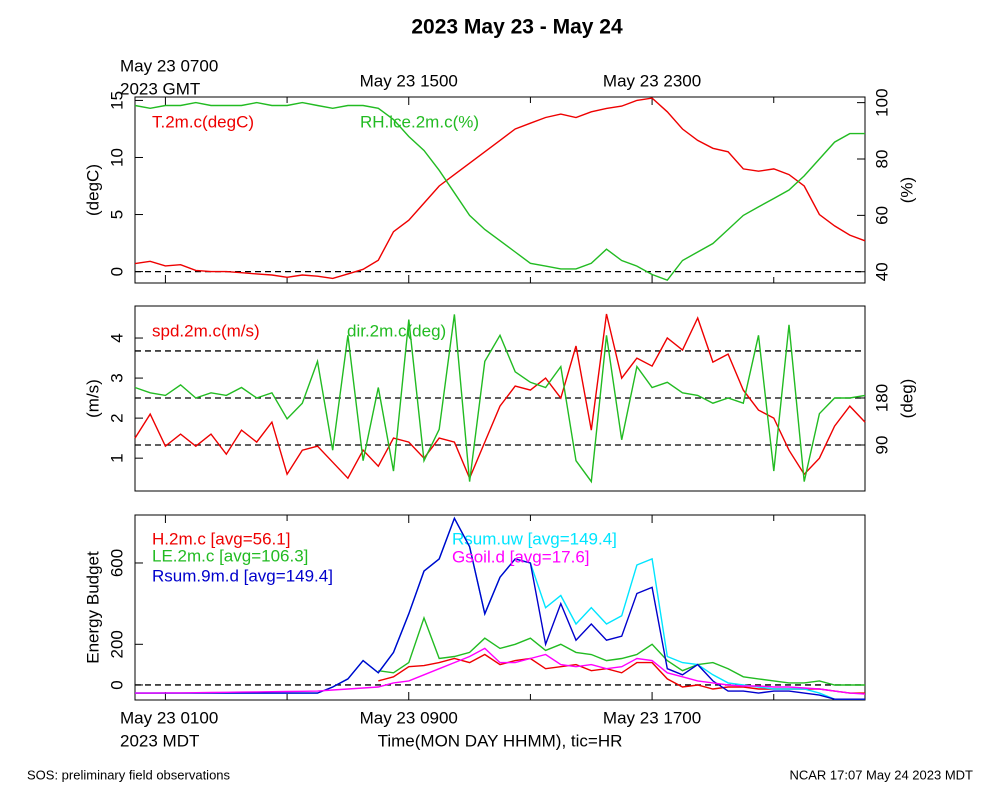  What do you see at coordinates (906, 399) in the screenshot?
I see `y2-axis-title: (deg)` at bounding box center [906, 399].